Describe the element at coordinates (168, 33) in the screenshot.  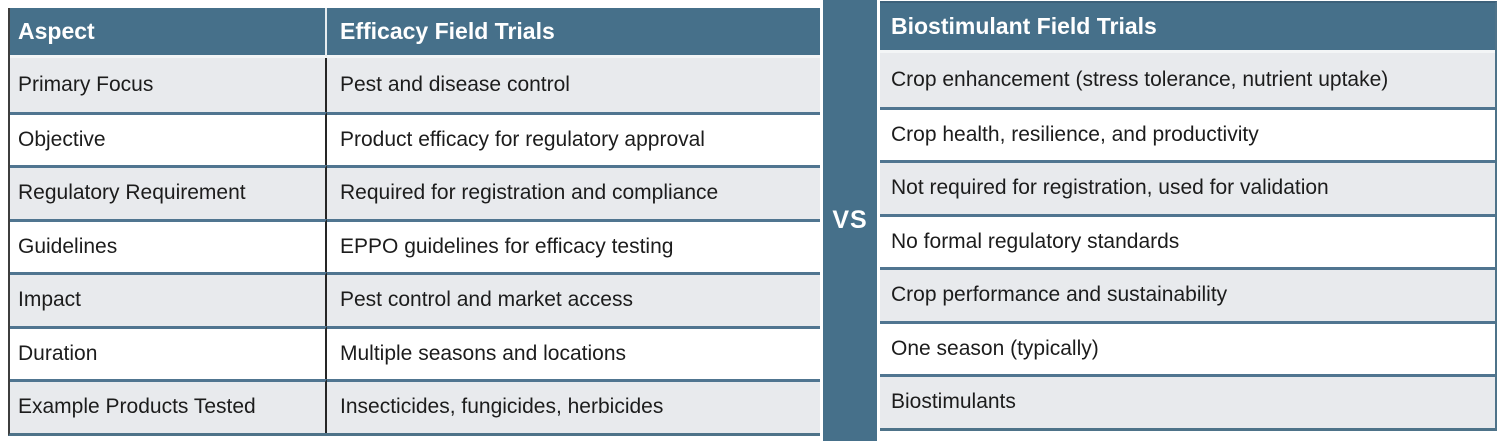
I see `column-header-aspect: Aspect` at that location.